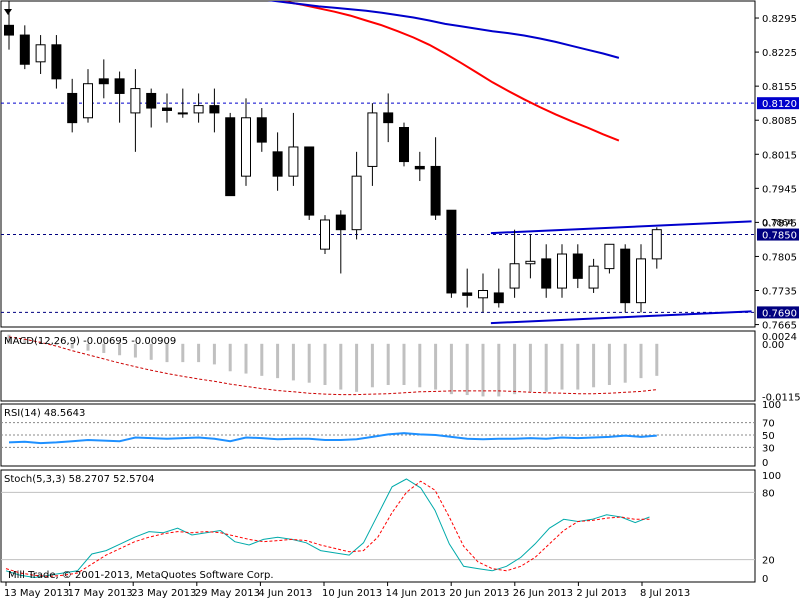  What do you see at coordinates (778, 224) in the screenshot?
I see `extra-price-label: 0.7864` at bounding box center [778, 224].